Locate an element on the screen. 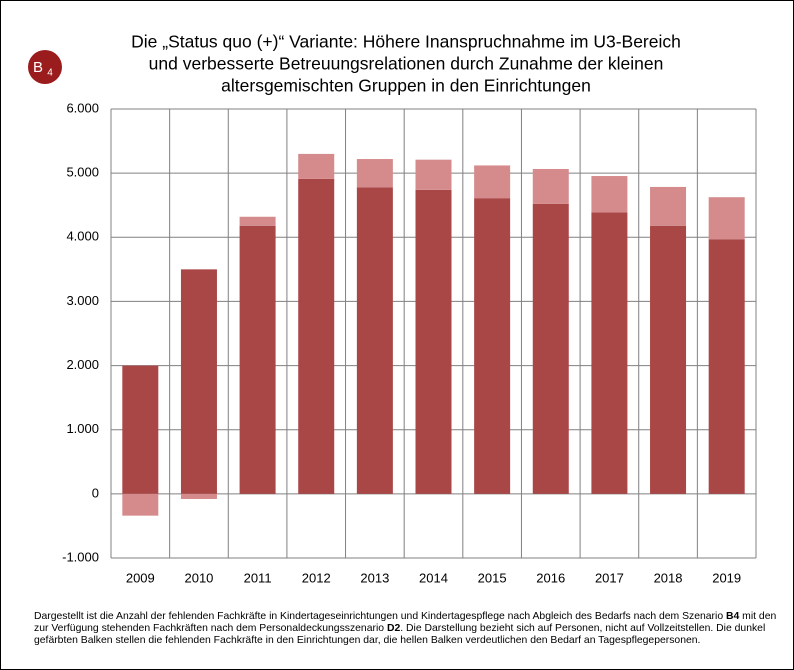 This screenshot has width=794, height=670. x-tick-label: 2010 is located at coordinates (198, 577).